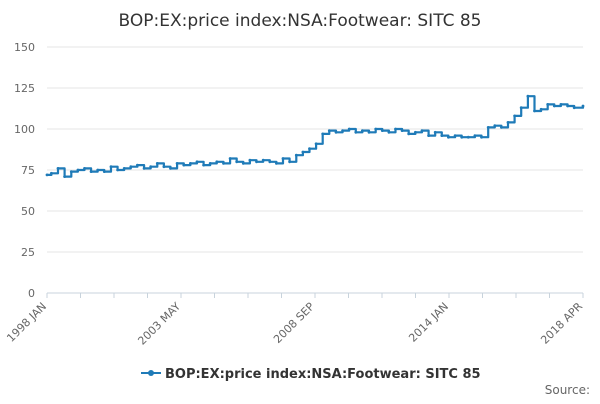 The width and height of the screenshot is (600, 404). Describe the element at coordinates (299, 21) in the screenshot. I see `chart-title: BOP:EX:price index:NSA:Footwear: SITC 85` at that location.